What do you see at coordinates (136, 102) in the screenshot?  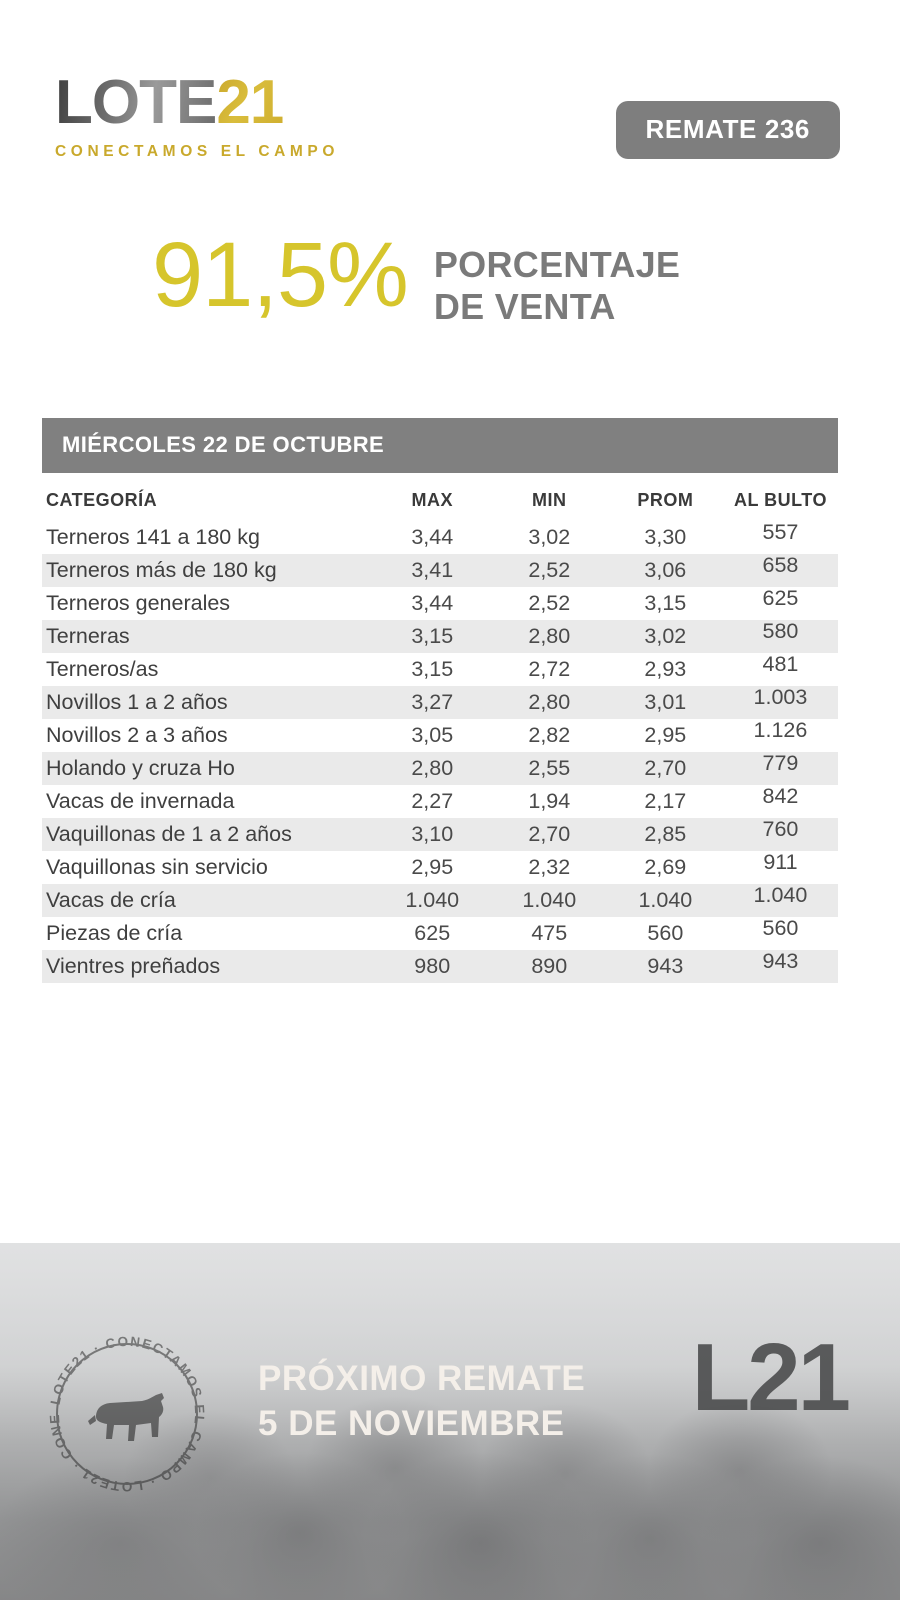 I see `brand-name-lote: LOTE` at bounding box center [136, 102].